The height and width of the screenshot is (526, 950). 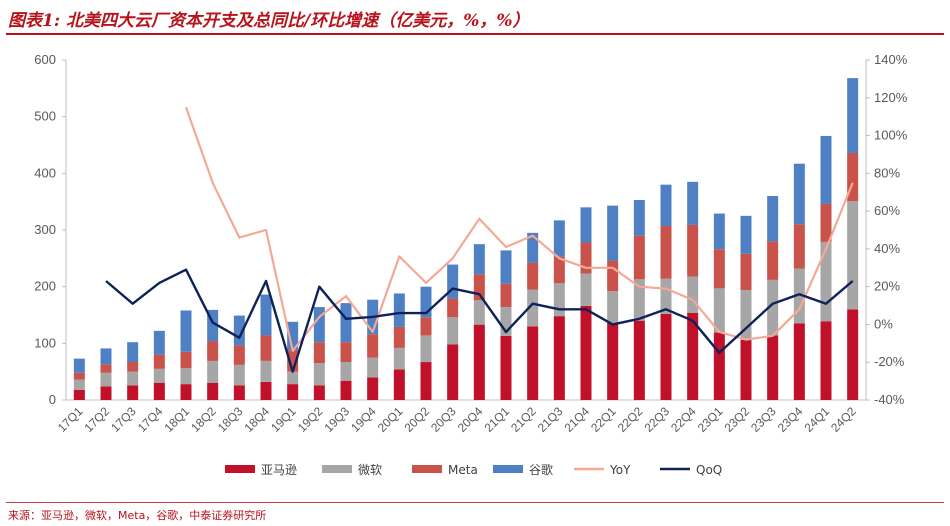 I want to click on left-tick-label: 100, so click(x=45, y=342).